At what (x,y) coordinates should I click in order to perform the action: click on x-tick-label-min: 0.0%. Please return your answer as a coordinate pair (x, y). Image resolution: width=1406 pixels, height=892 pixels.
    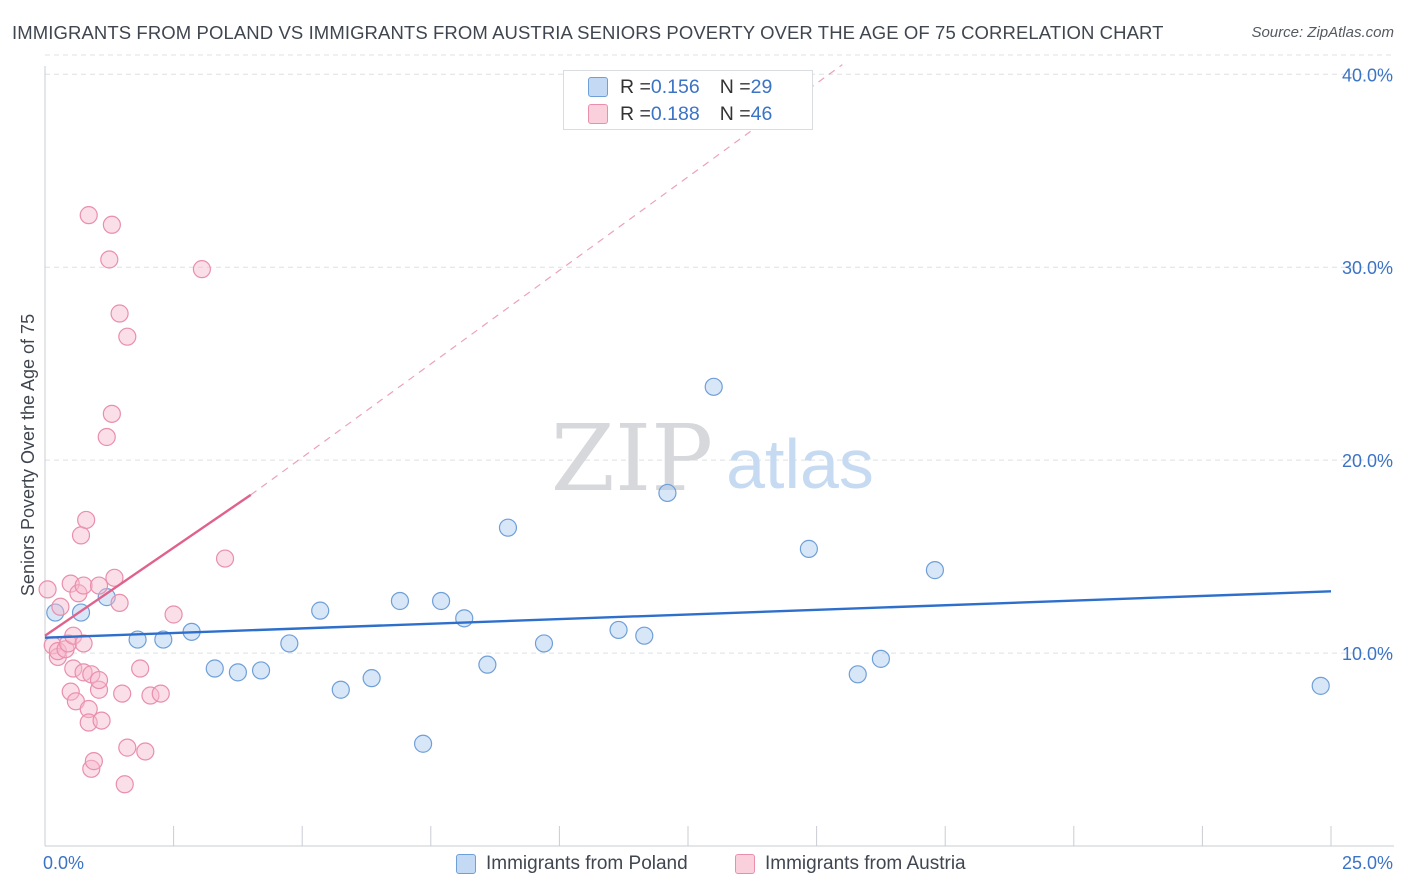
    Looking at the image, I should click on (63, 863).